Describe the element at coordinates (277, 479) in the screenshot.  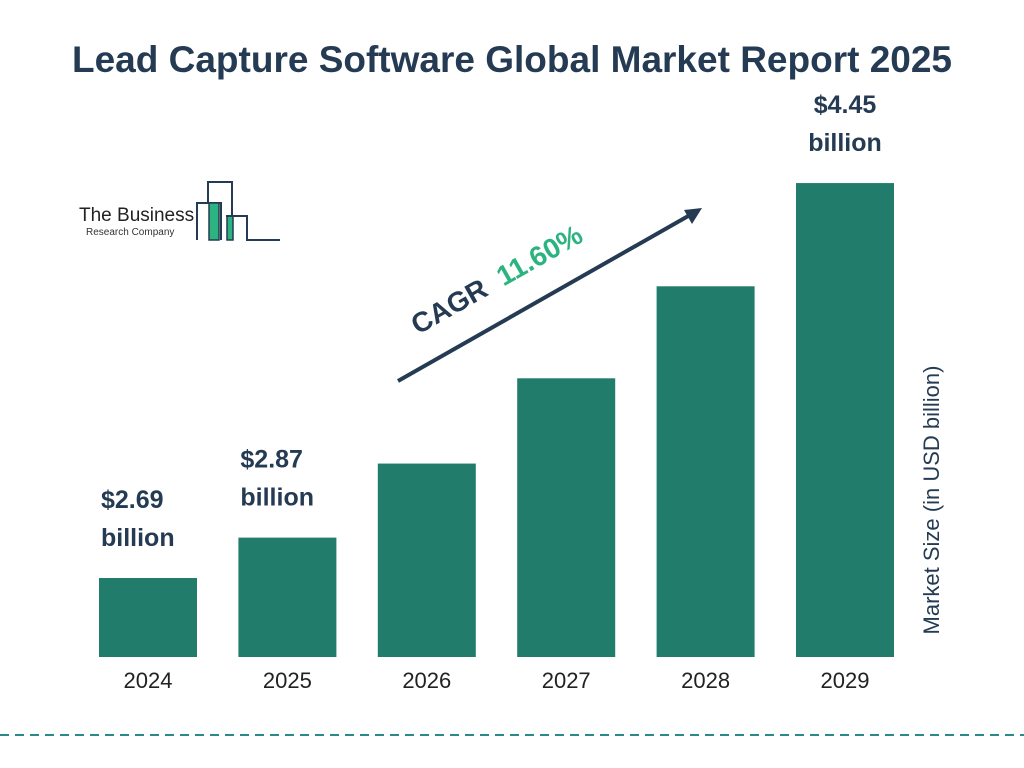
I see `data-label-2025: $2.87 billion` at that location.